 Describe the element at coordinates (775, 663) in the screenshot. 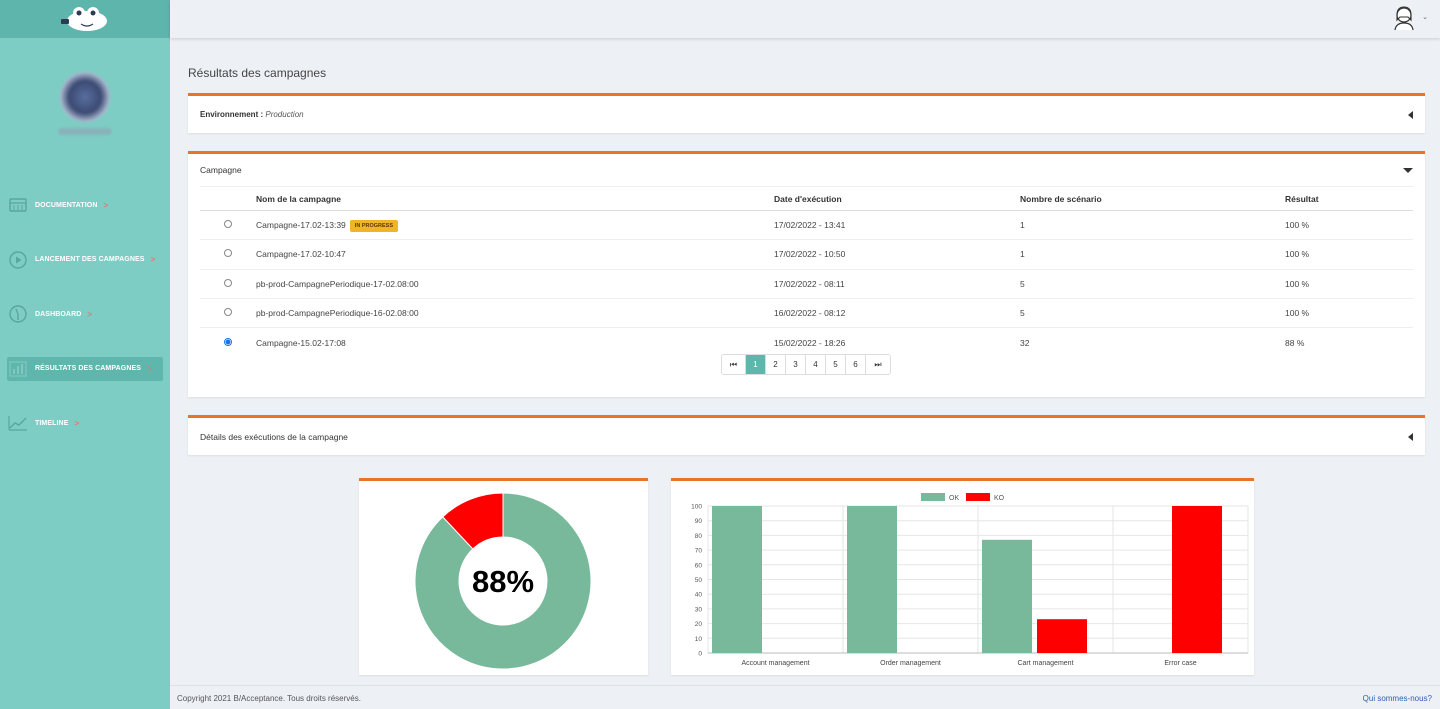

I see `x-tick-label: Account management` at that location.